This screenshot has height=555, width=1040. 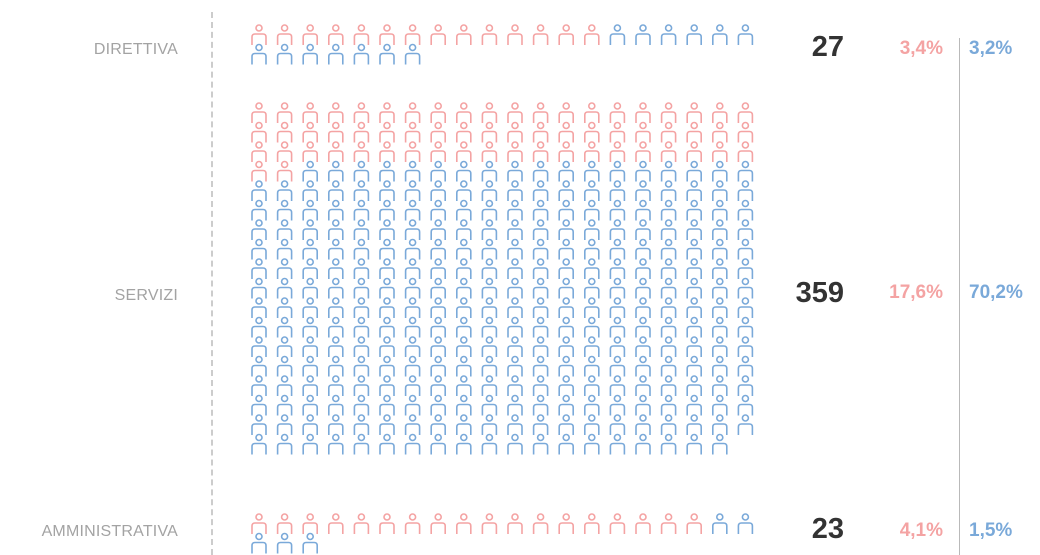 I want to click on total-amministrativa: 23, so click(x=827, y=529).